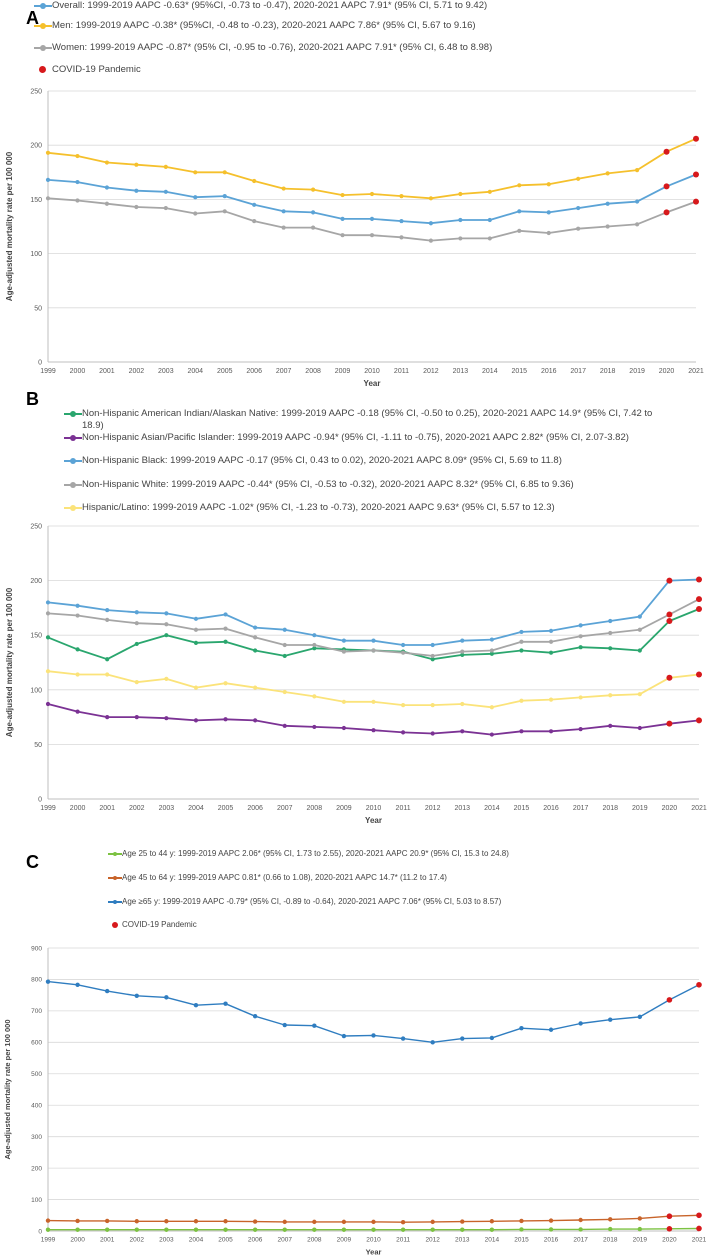 Image resolution: width=709 pixels, height=1256 pixels. Describe the element at coordinates (166, 1240) in the screenshot. I see `x-tick-label-2003: 2003` at that location.